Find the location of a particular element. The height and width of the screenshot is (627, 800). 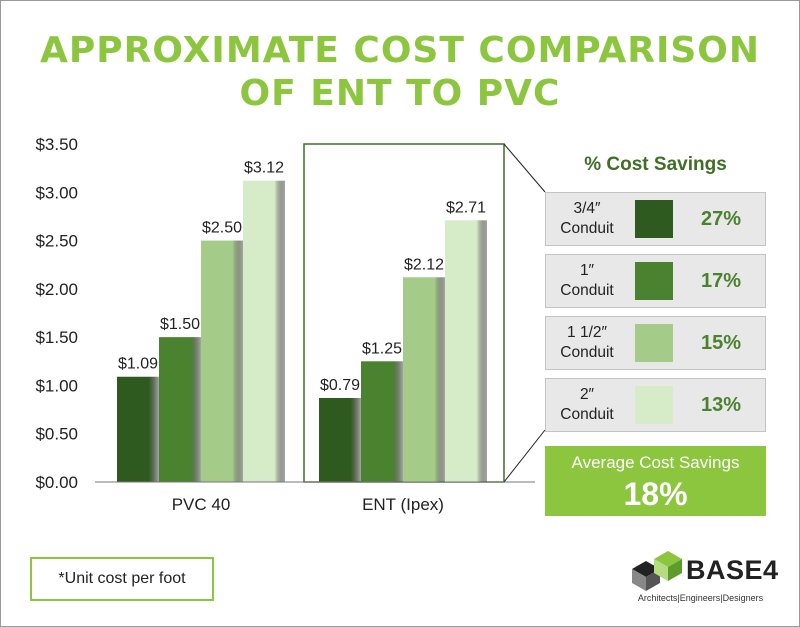

y-tick-label: $1.00 is located at coordinates (56, 385).